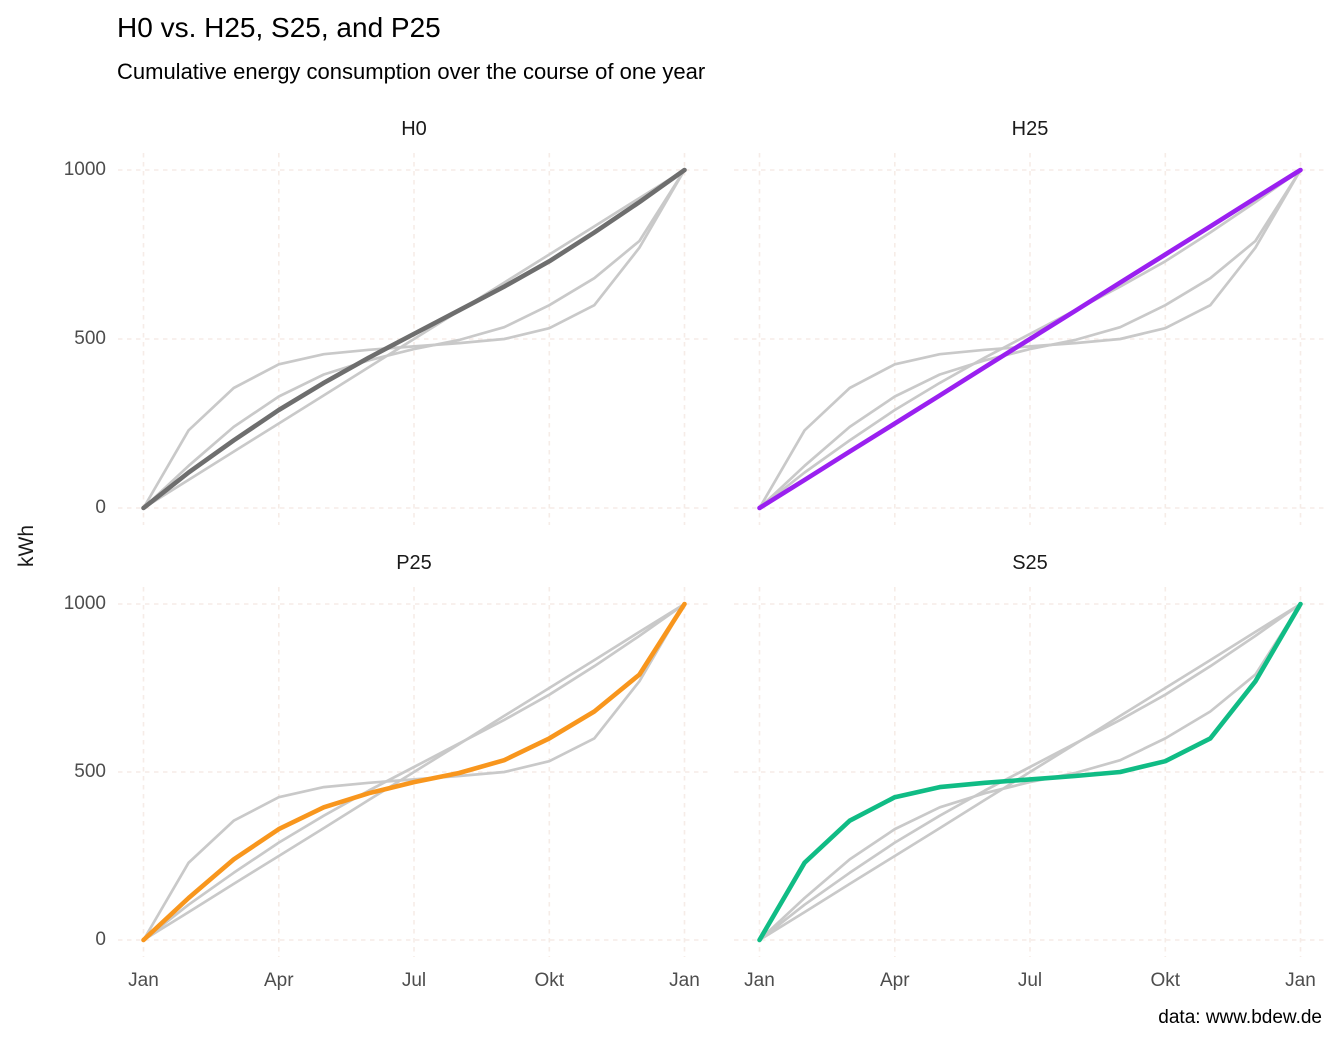 The width and height of the screenshot is (1344, 1048). Describe the element at coordinates (414, 563) in the screenshot. I see `facet-strip-p25: P25` at that location.